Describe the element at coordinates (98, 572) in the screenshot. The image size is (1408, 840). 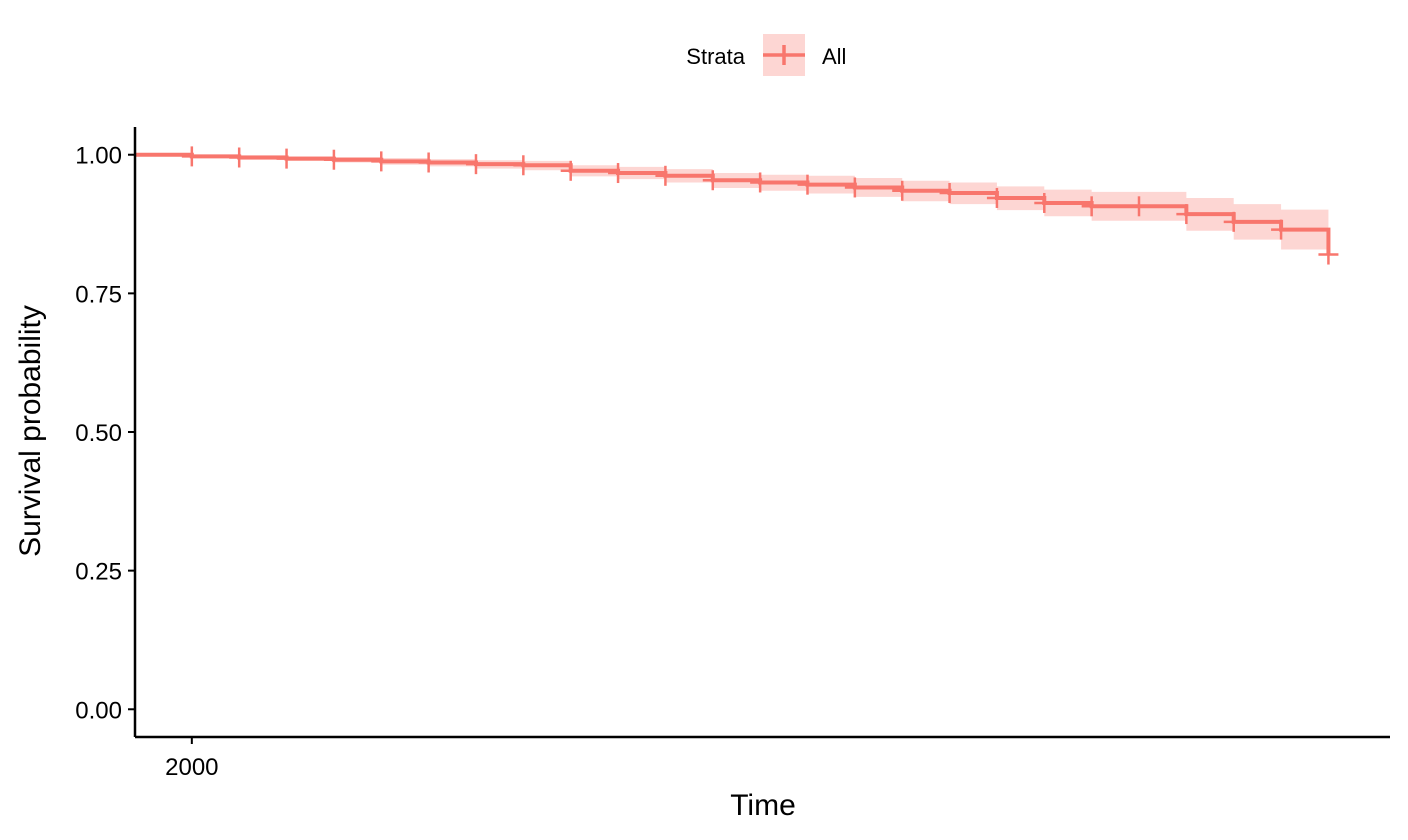
I see `y-tick-label: 0.25` at that location.